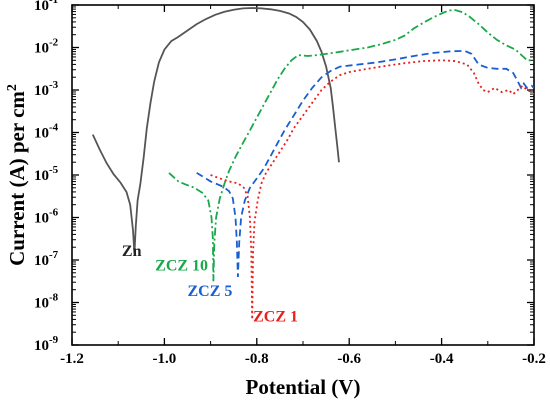 This screenshot has height=405, width=550. I want to click on y-tick-label: 10-1, so click(46, 7).